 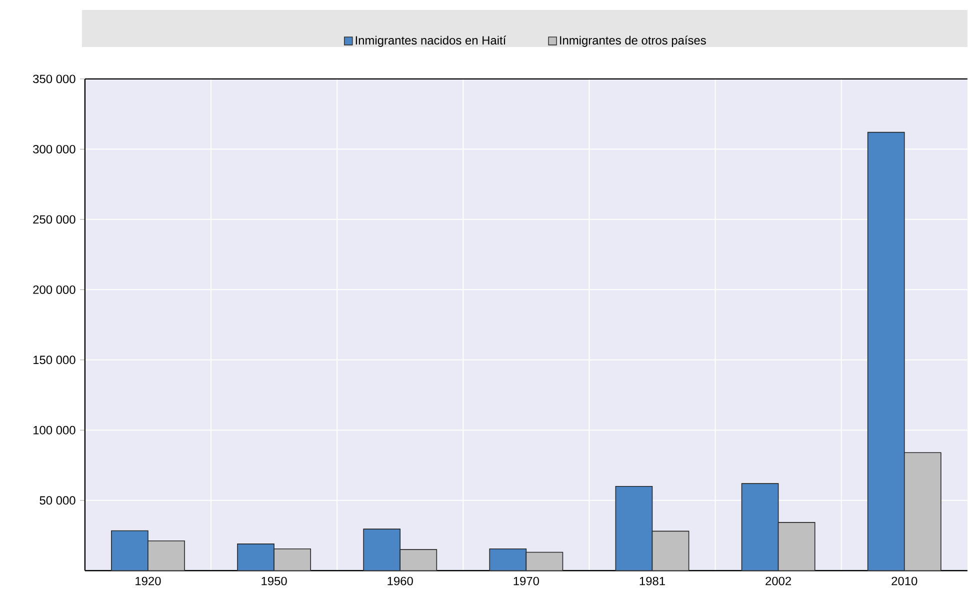 What do you see at coordinates (778, 581) in the screenshot?
I see `x-tick-label: 2002` at bounding box center [778, 581].